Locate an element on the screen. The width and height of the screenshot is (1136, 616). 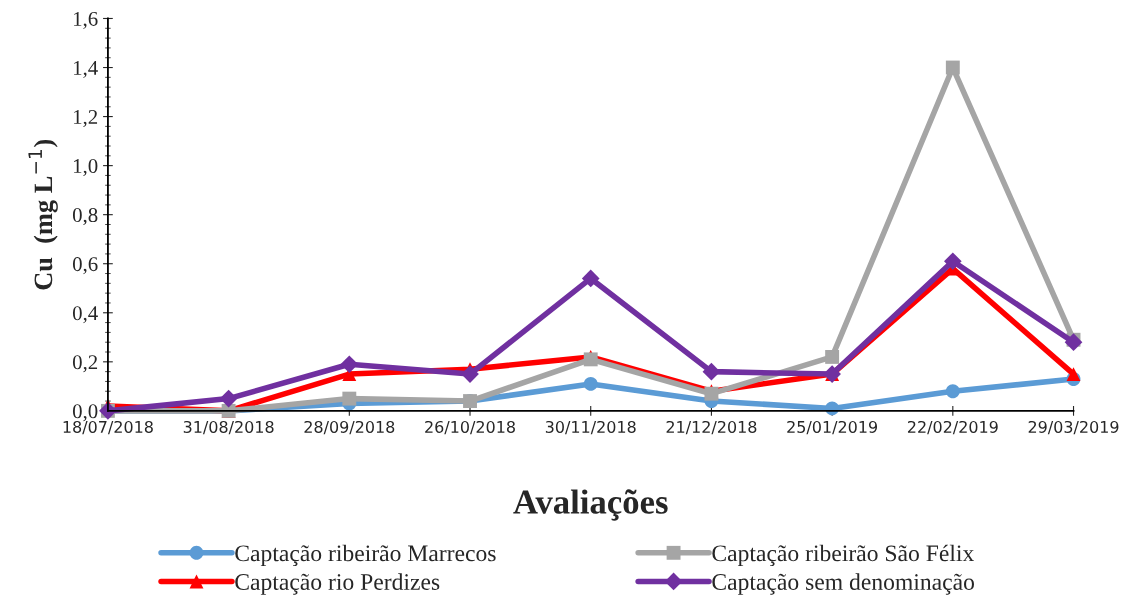
x-tick-label: 22/02/2019 is located at coordinates (952, 427).